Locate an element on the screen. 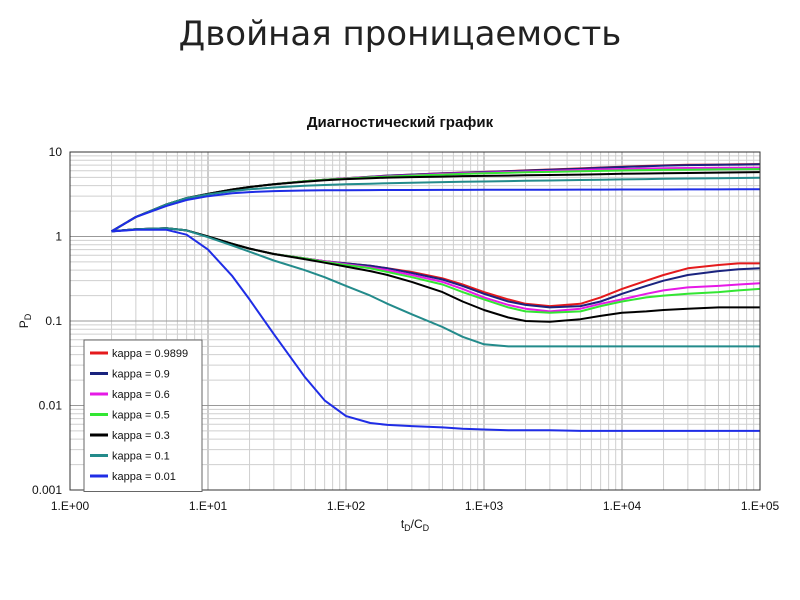 The image size is (800, 600). x-label-sub1: D is located at coordinates (407, 528).